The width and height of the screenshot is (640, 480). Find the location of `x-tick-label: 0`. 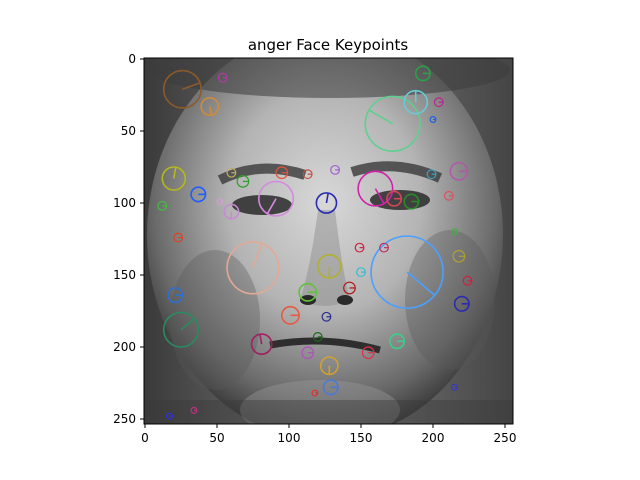

x-tick-label: 0 is located at coordinates (145, 438).